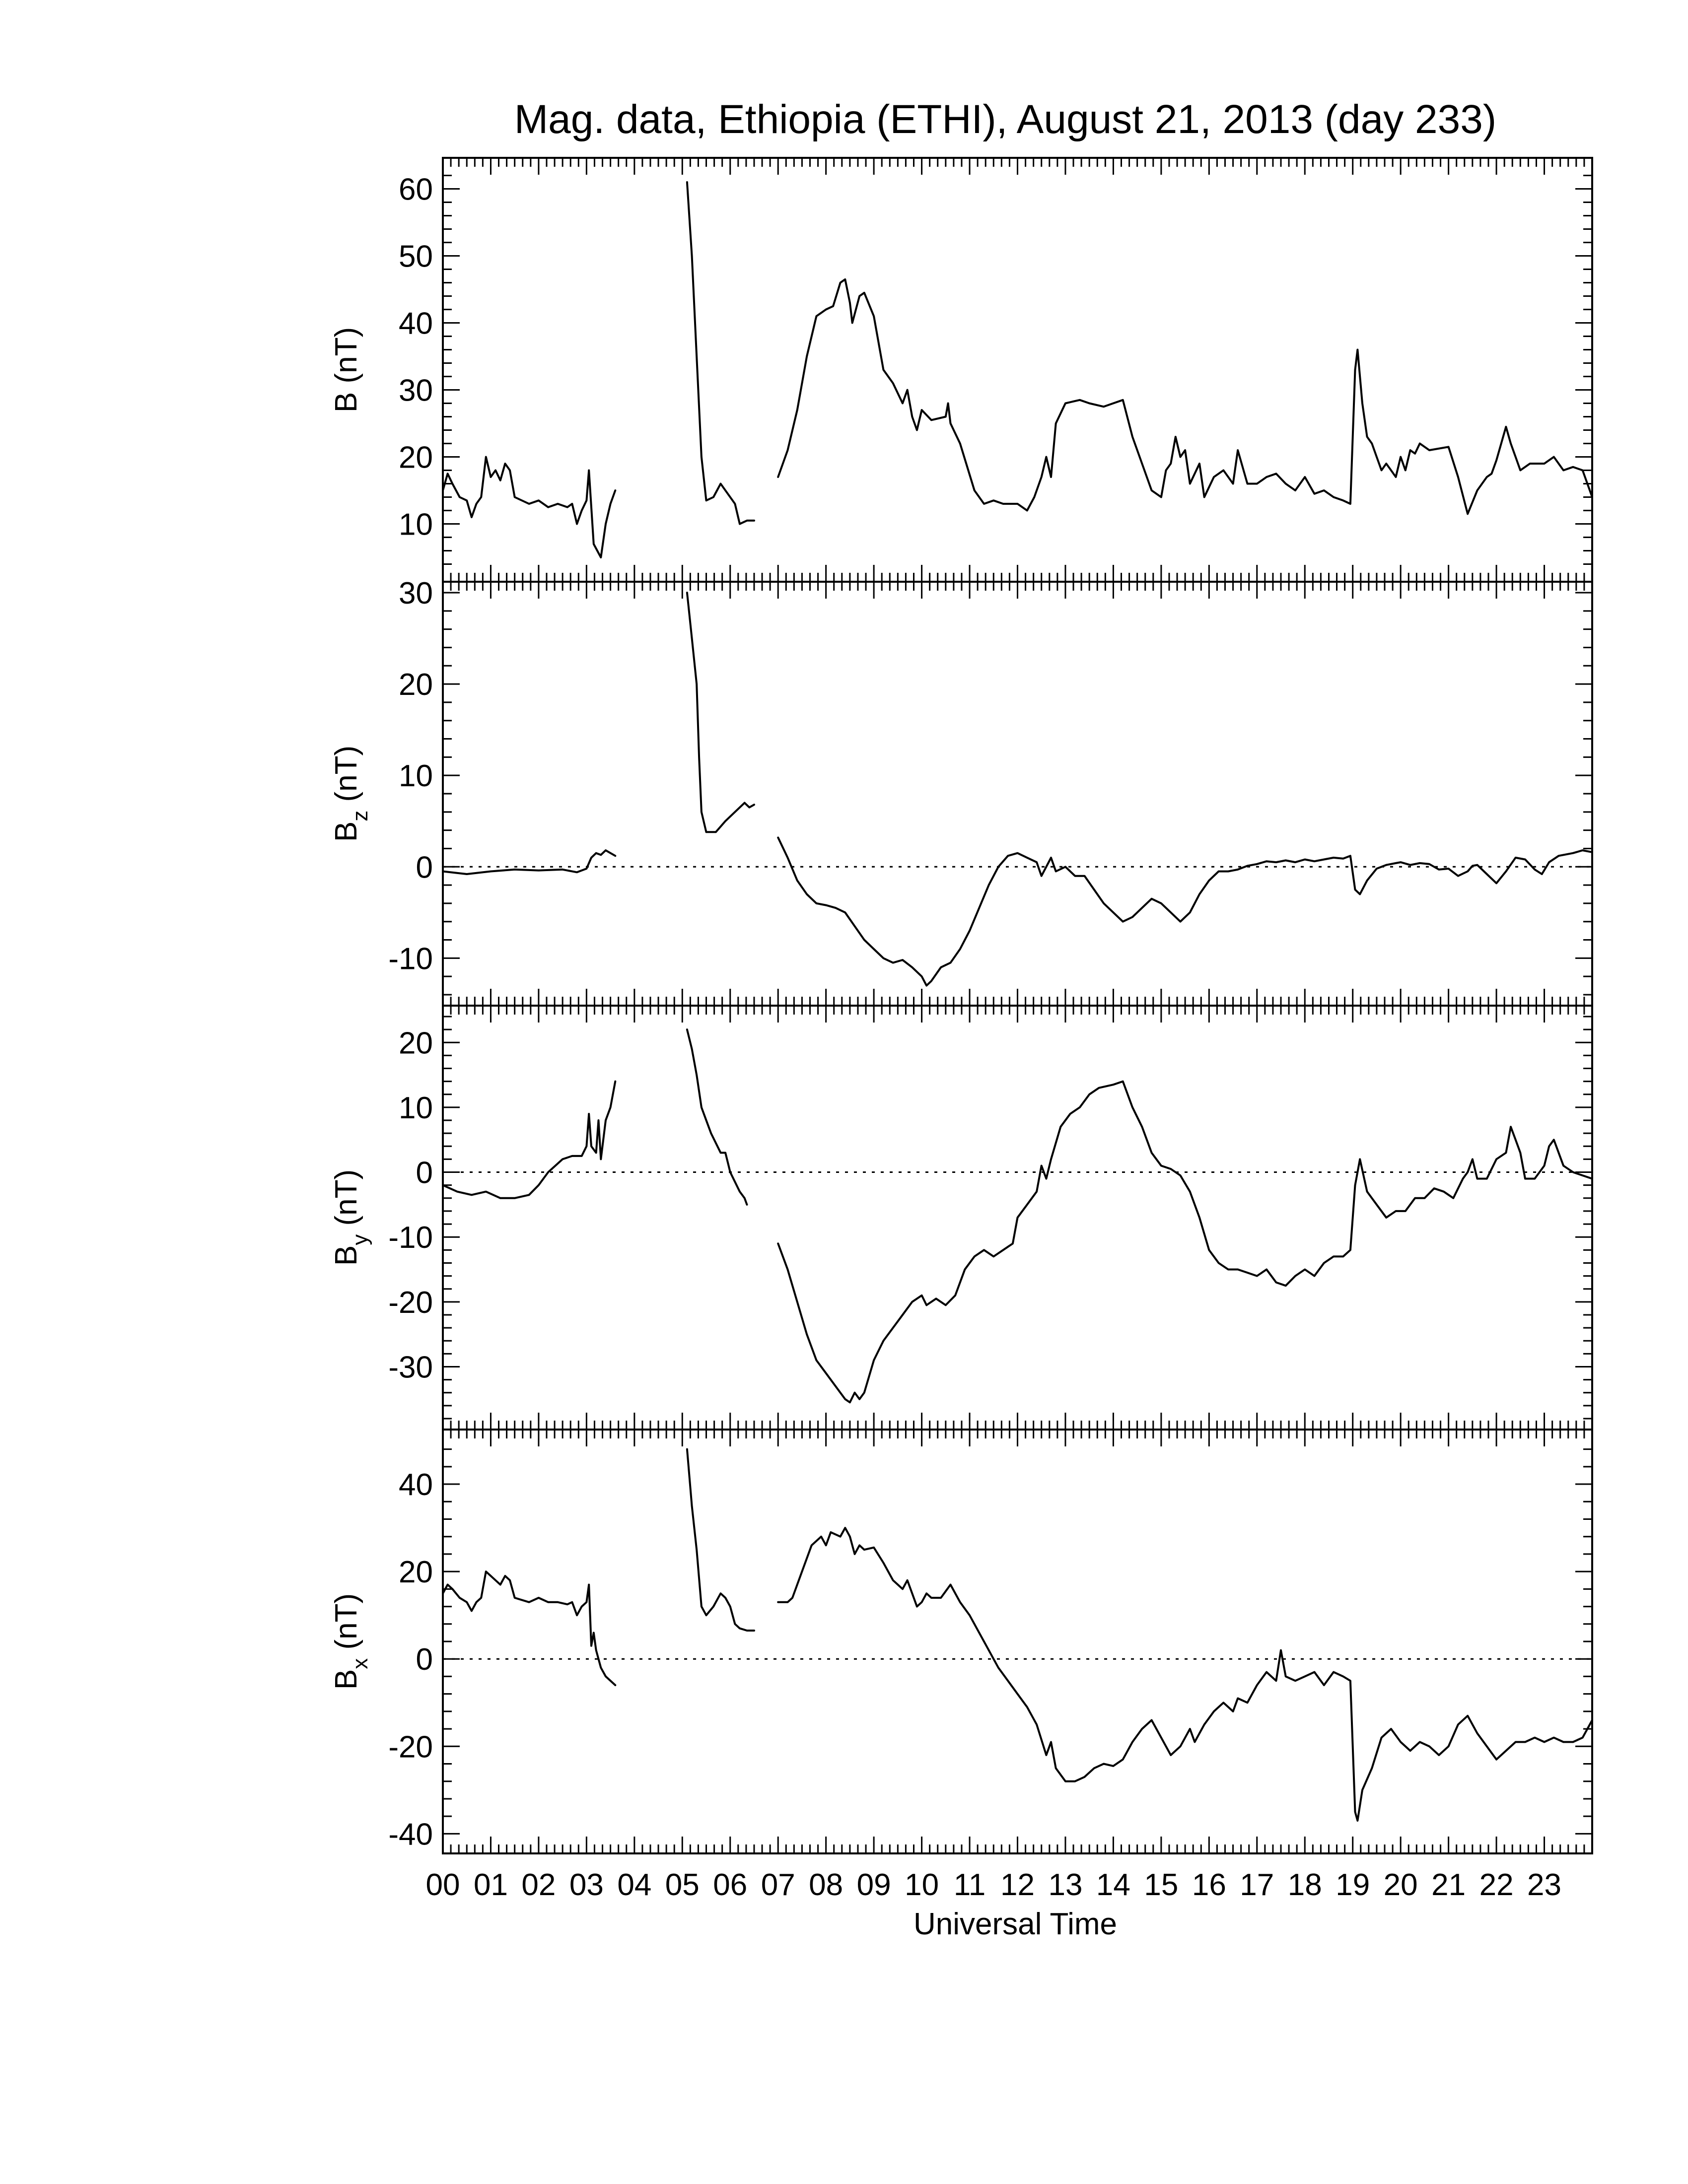  What do you see at coordinates (730, 1885) in the screenshot?
I see `x-tick-label: 06` at bounding box center [730, 1885].